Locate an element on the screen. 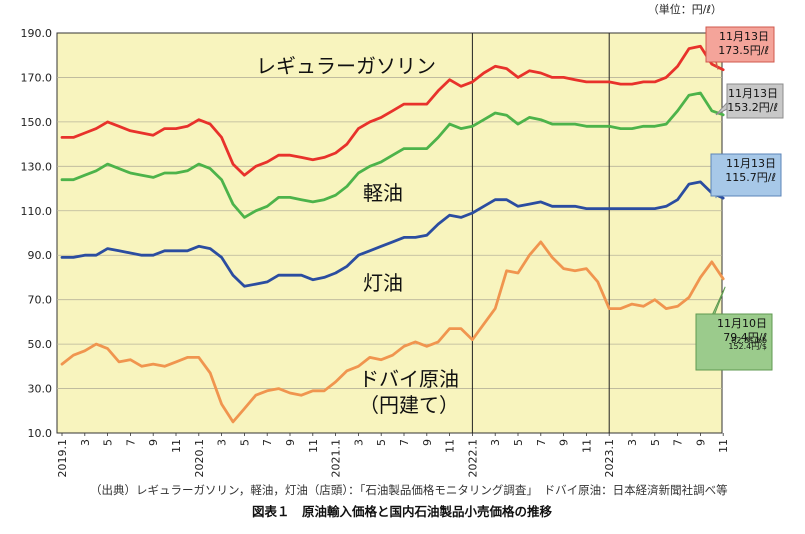 This screenshot has width=805, height=534. y-tick-label: 150.0 is located at coordinates (37, 122).